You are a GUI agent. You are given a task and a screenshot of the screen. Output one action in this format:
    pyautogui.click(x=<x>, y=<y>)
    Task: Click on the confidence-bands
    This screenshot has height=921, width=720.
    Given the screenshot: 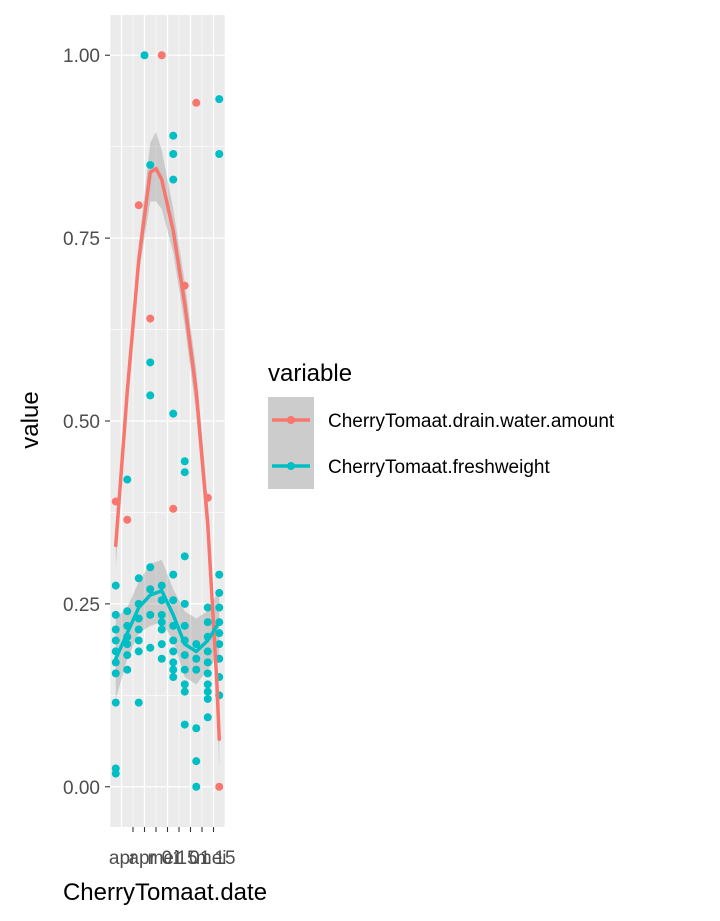 What is the action you would take?
    pyautogui.click(x=167, y=450)
    